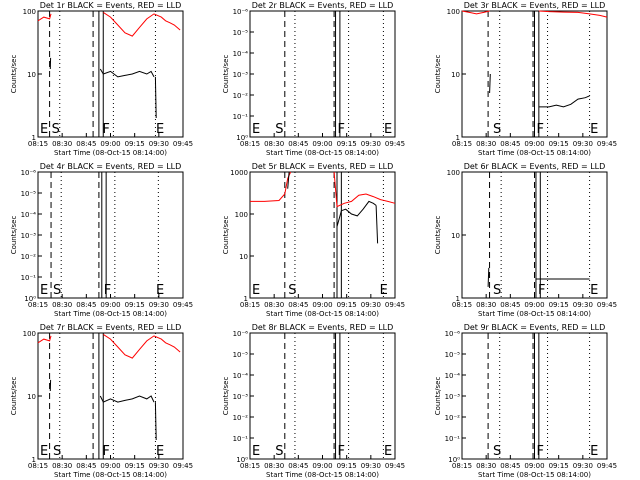  Describe the element at coordinates (111, 166) in the screenshot. I see `panel-title: Det 4r BLACK = Events, RED = LLD` at that location.